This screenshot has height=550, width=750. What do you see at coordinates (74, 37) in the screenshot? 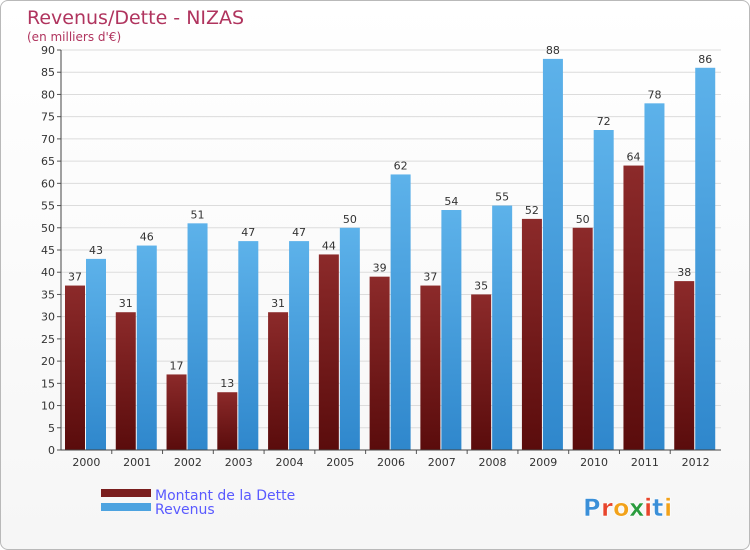
I see `chart-subtitle: (en milliers d'€)` at bounding box center [74, 37].